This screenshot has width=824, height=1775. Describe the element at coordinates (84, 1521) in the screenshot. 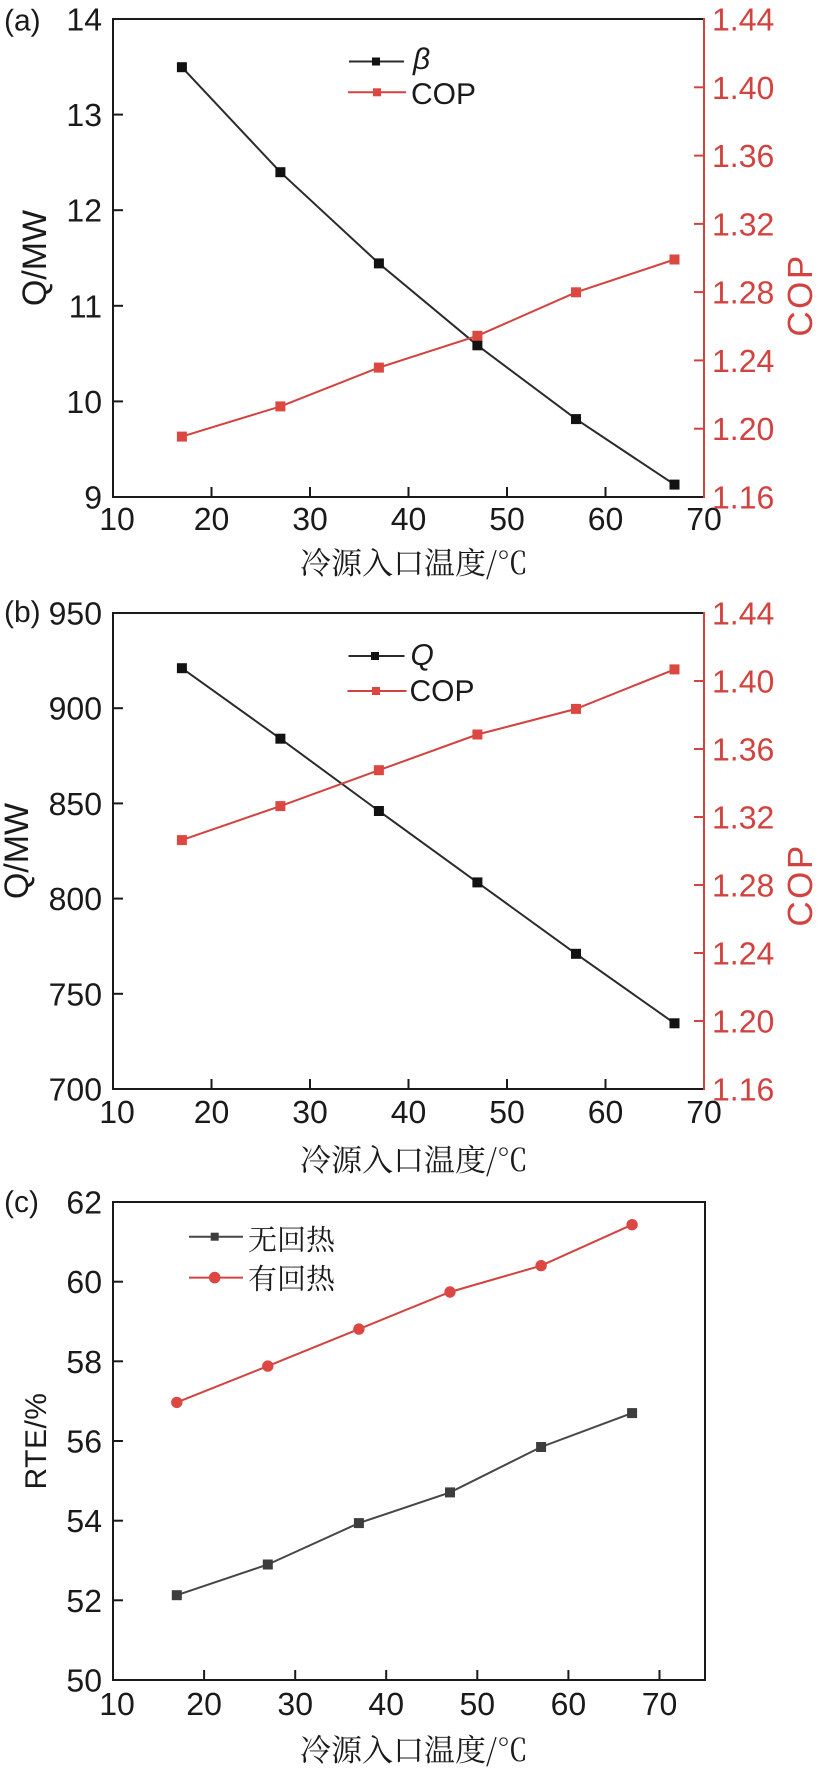

I see `svg-text: 54` at that location.